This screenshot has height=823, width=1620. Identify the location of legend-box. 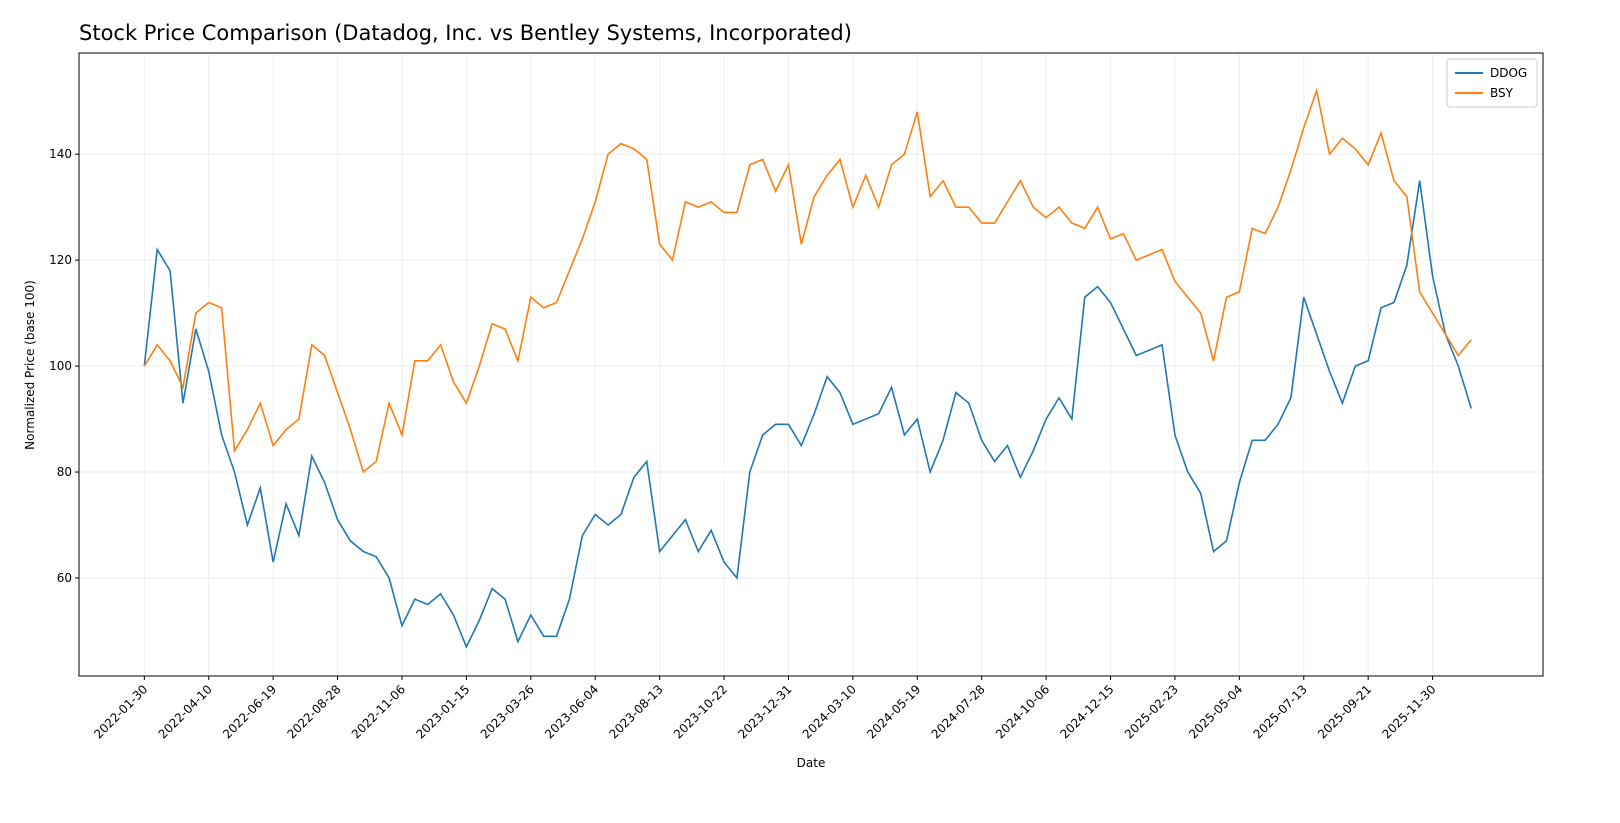
(1492, 83).